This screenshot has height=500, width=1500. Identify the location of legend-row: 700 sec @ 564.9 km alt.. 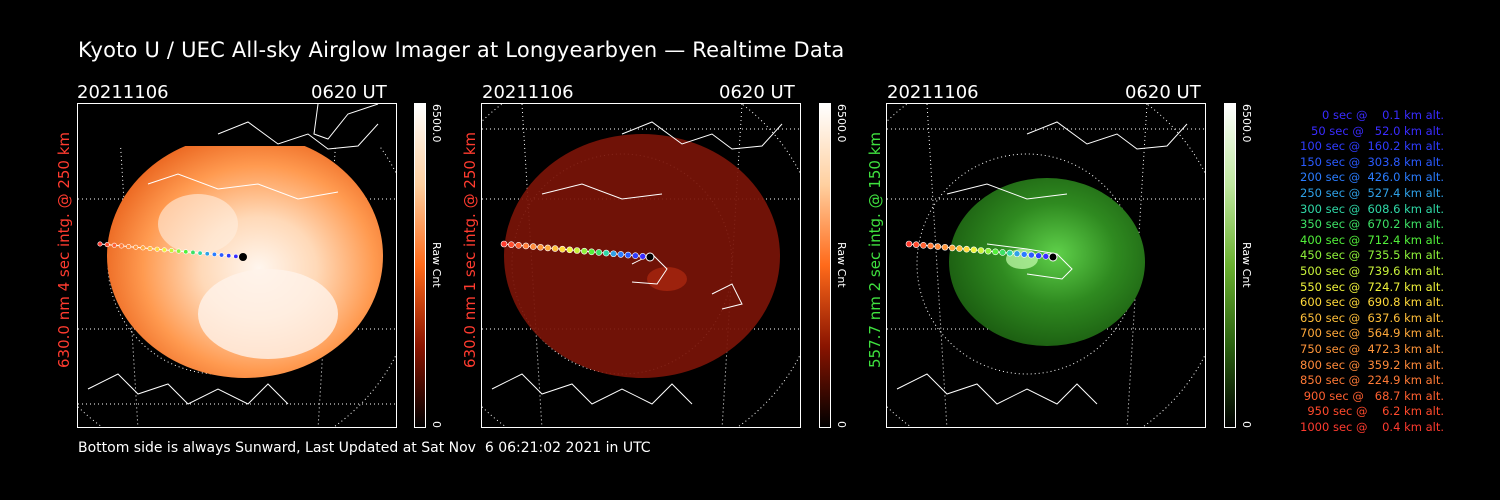
(1372, 333).